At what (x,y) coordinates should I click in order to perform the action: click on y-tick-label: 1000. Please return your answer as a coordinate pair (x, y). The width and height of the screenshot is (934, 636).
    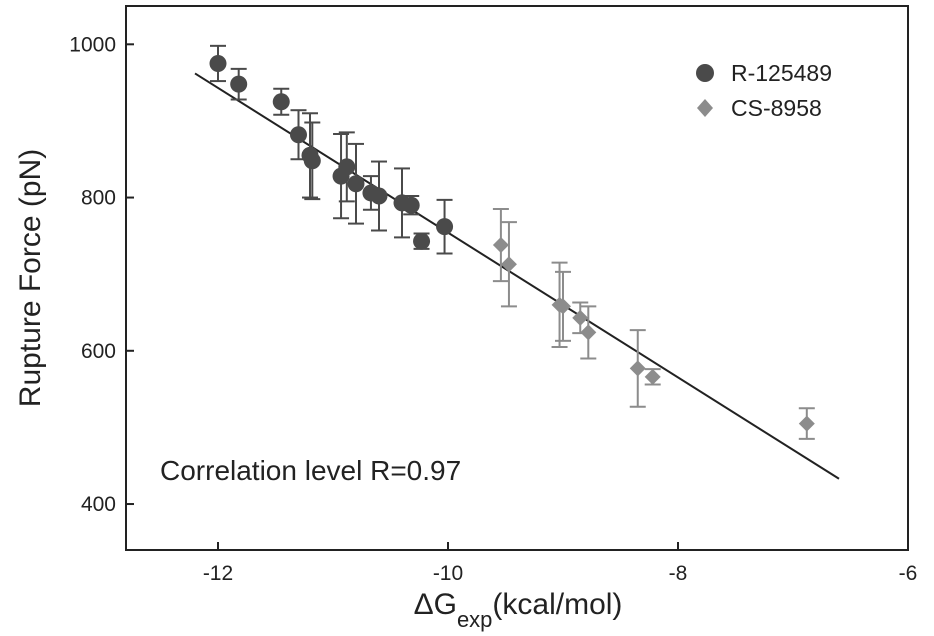
    Looking at the image, I should click on (92, 44).